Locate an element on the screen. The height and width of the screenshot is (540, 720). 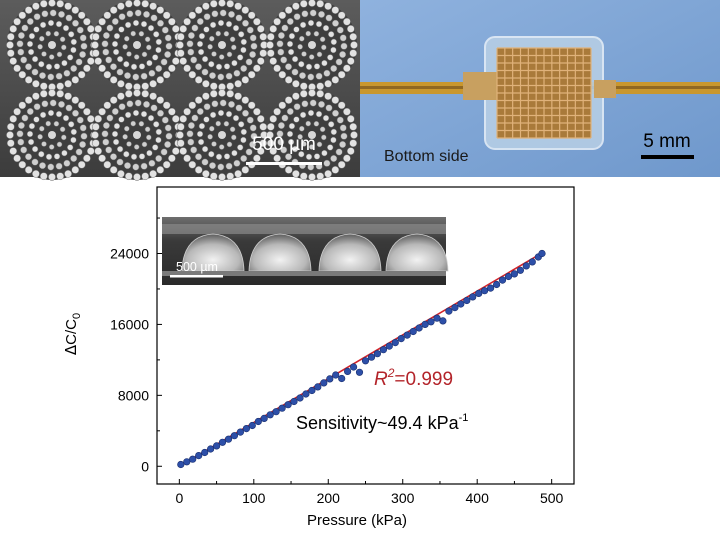
x-axis: 0 100 200 300 400 500 is located at coordinates (369, 492).